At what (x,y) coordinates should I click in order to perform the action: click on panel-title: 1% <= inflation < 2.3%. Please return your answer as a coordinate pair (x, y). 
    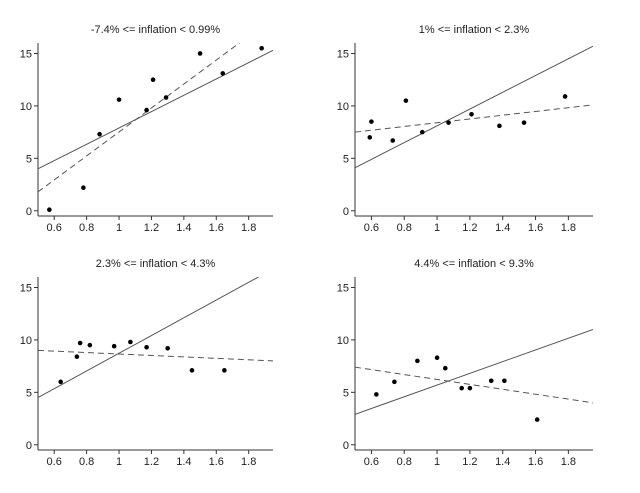
    Looking at the image, I should click on (474, 30).